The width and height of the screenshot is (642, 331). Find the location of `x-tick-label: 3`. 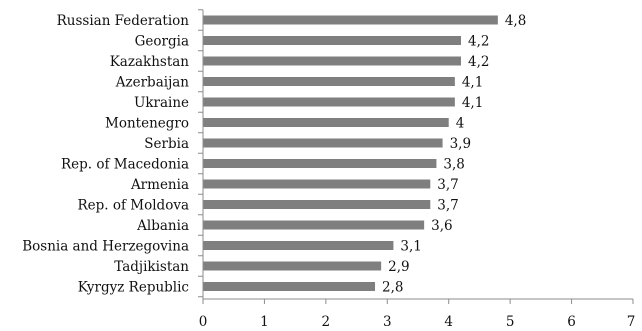

x-tick-label: 3 is located at coordinates (387, 322).